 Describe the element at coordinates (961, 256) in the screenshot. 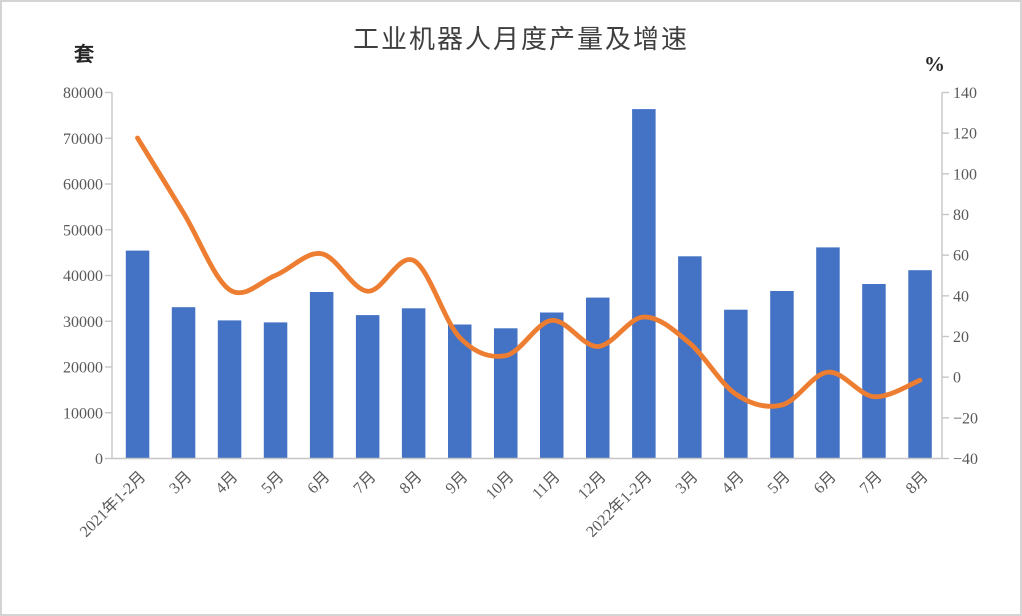

I see `right-axis-tick-label: 60` at that location.